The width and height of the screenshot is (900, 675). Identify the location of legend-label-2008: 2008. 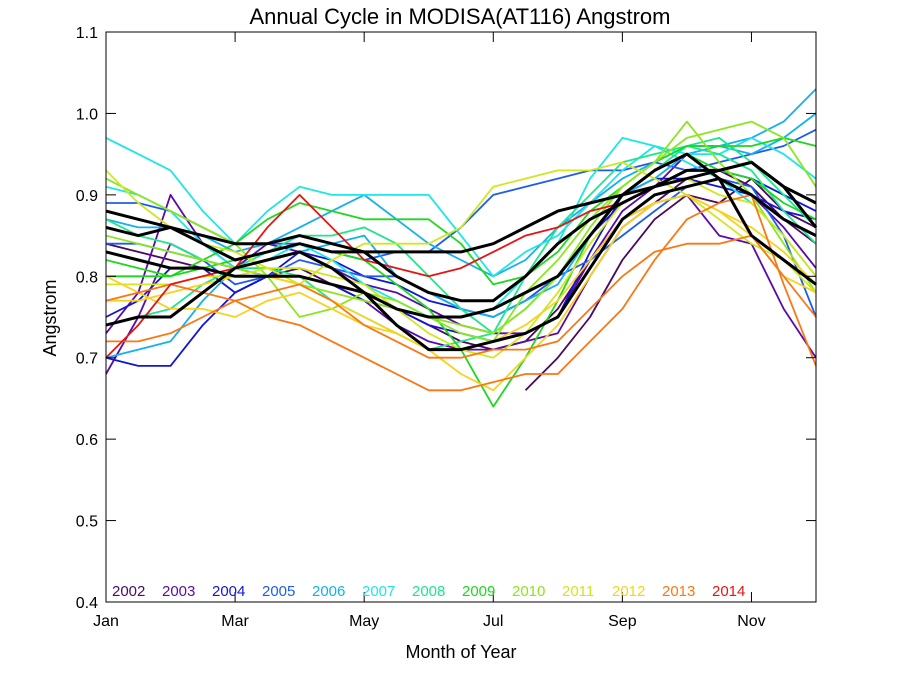
(428, 591).